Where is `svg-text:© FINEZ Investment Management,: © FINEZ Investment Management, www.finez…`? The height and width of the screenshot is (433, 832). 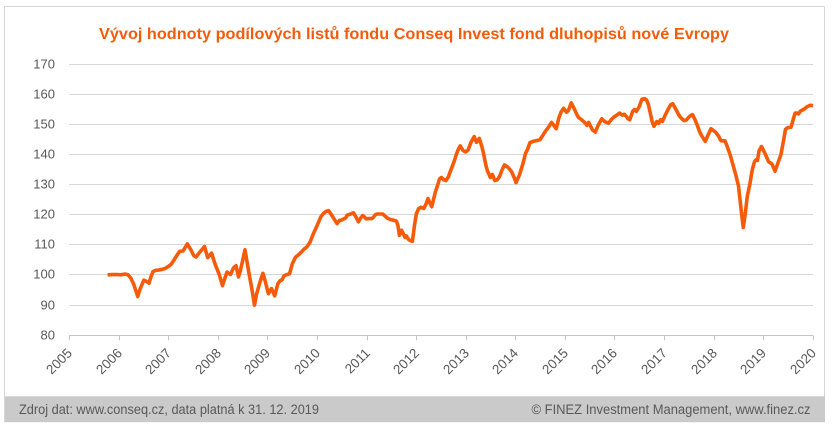
svg-text:© FINEZ Investment Management,: © FINEZ Investment Management, www.finez… is located at coordinates (671, 409).